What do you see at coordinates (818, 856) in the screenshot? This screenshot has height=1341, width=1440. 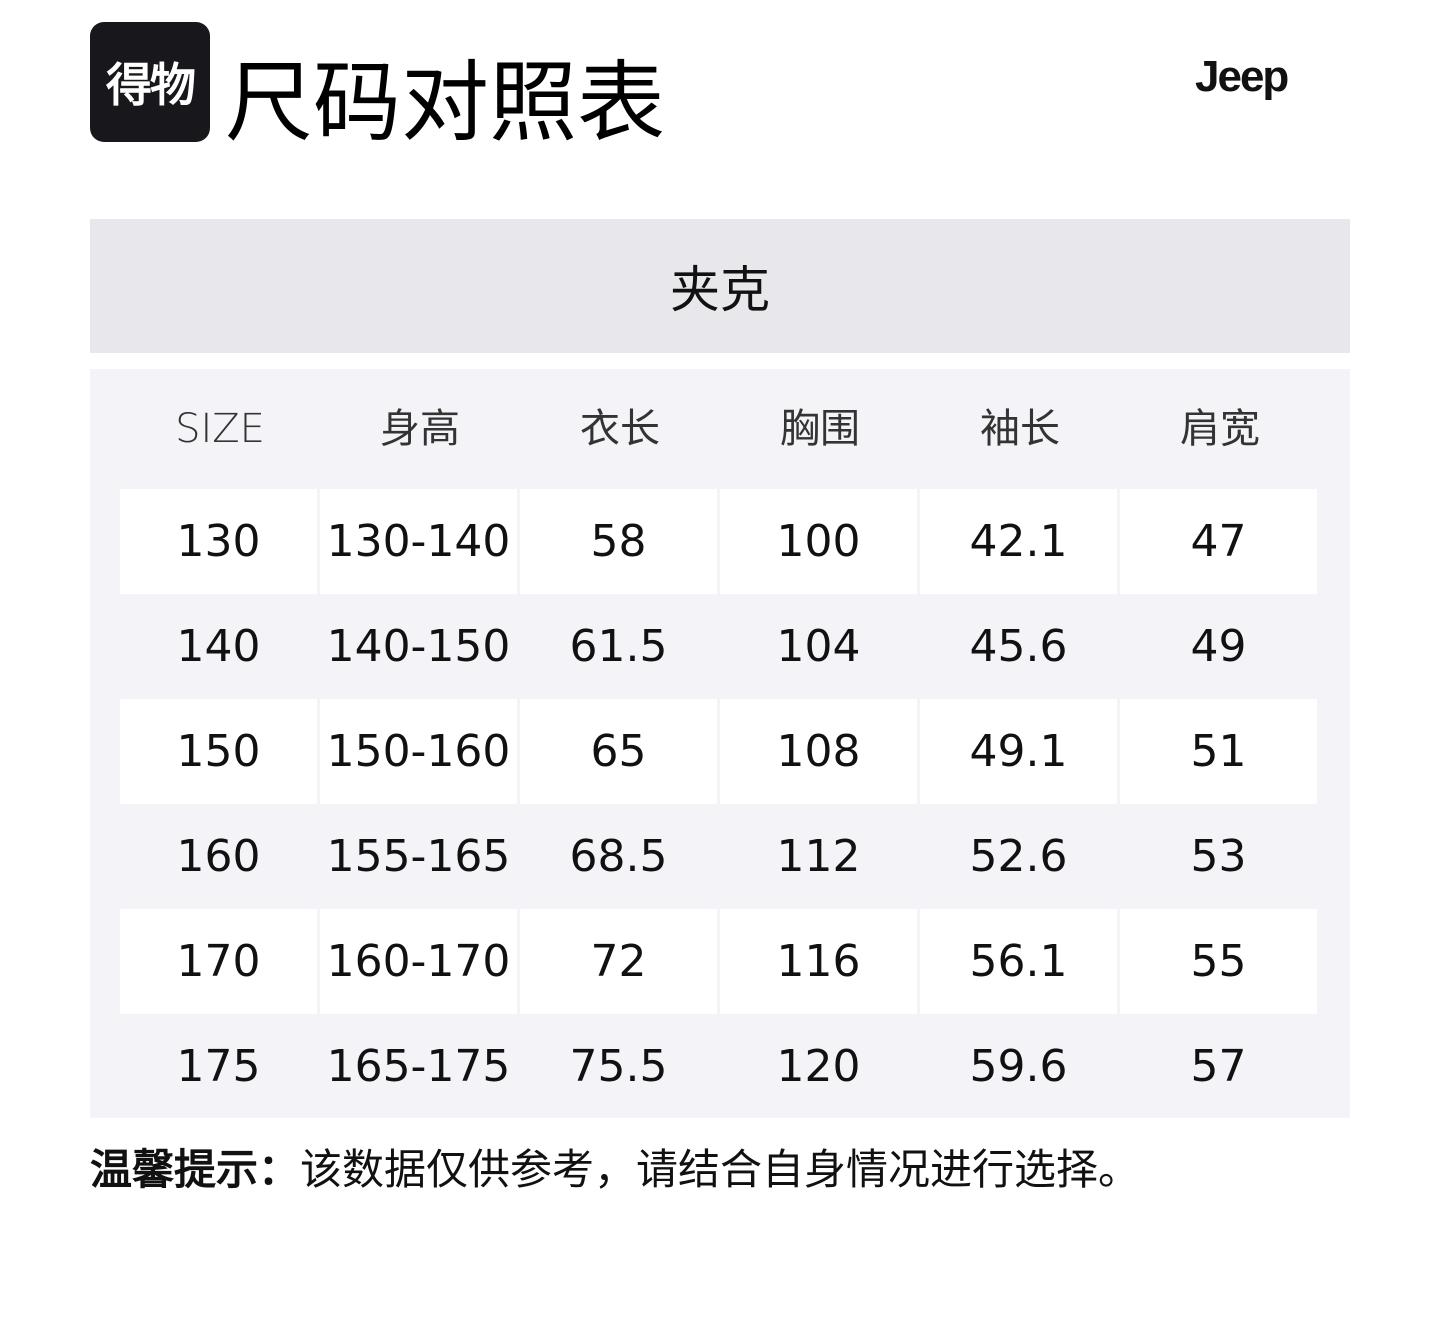 I see `table-cell: 112` at bounding box center [818, 856].